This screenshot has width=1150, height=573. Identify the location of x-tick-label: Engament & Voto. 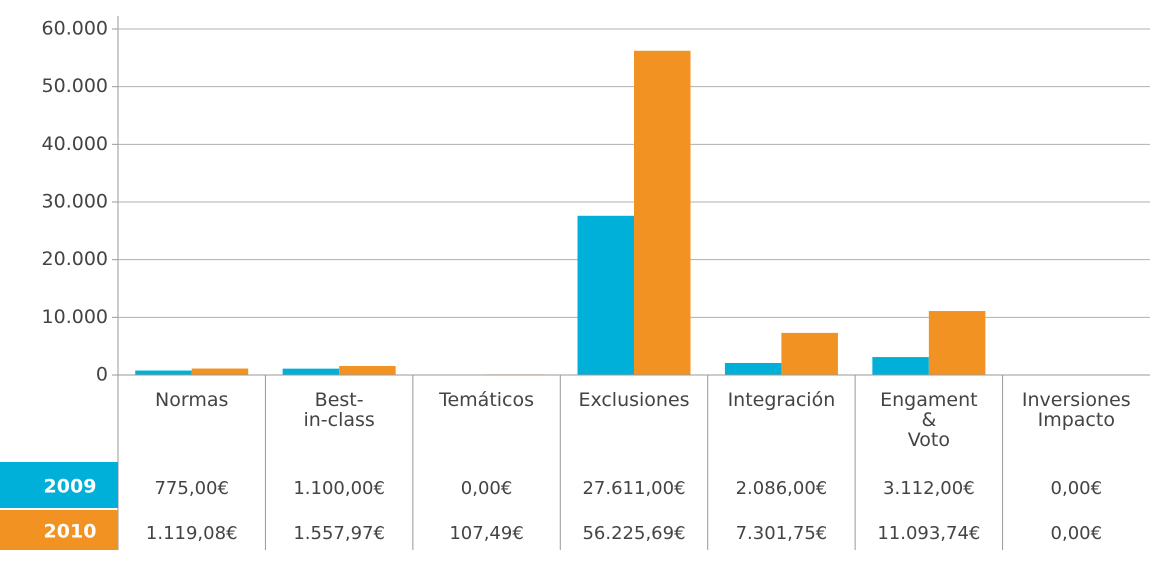
(928, 420).